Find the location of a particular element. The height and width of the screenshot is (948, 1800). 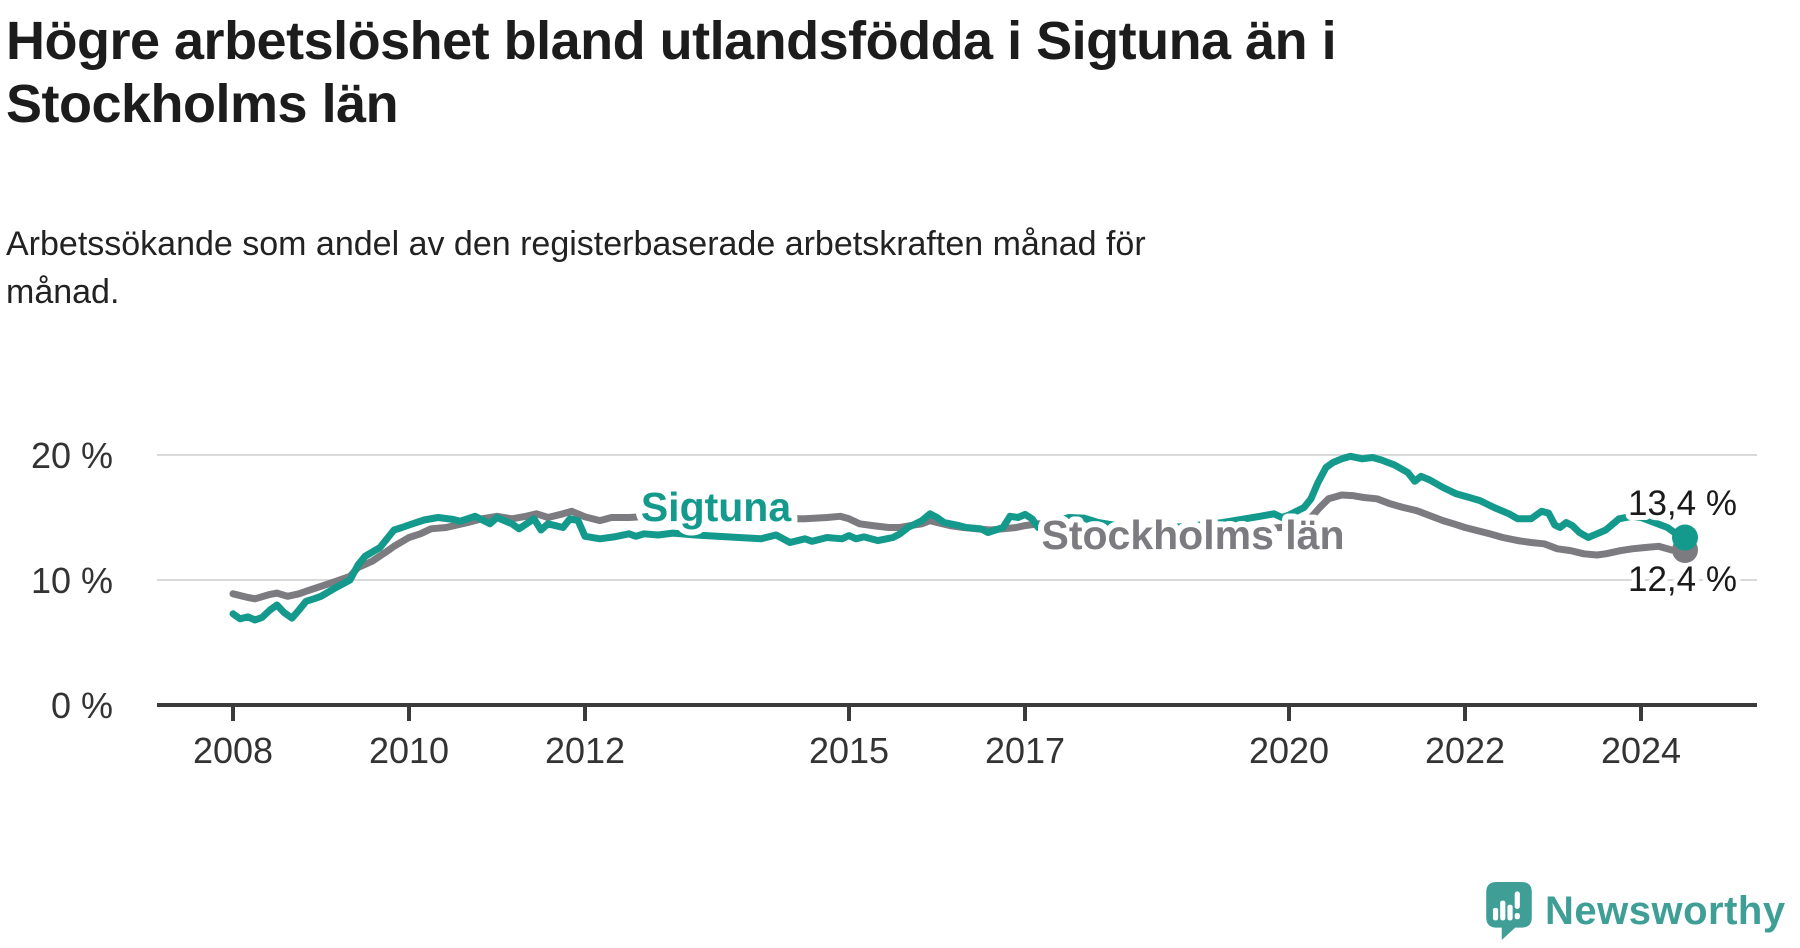

x-axis-label-2015: 2015 is located at coordinates (849, 750).